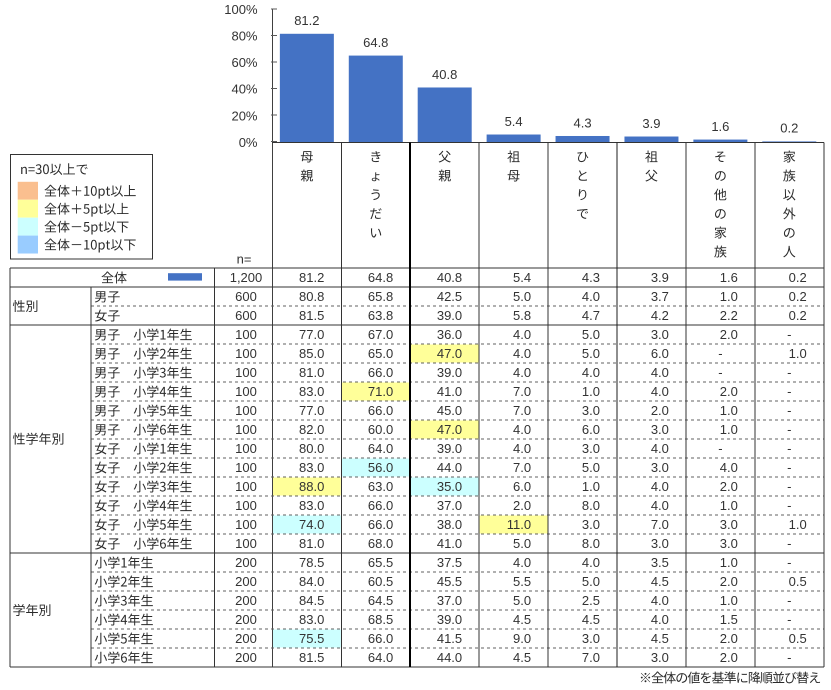  Describe the element at coordinates (241, 9) in the screenshot. I see `svg-text: 100%` at that location.